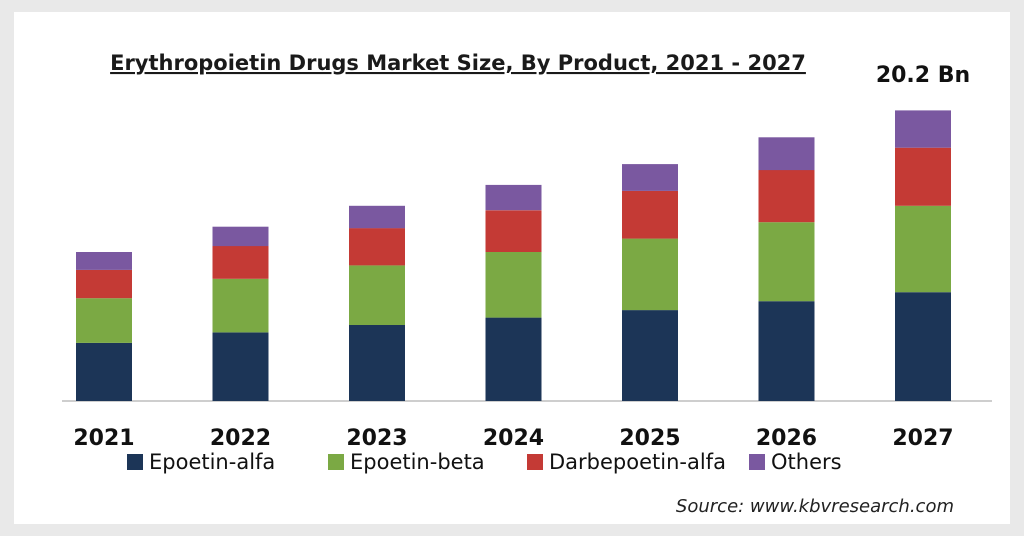 This screenshot has width=1024, height=536. I want to click on legend-item-epoetin-alfa: Epoetin-alfa, so click(201, 462).